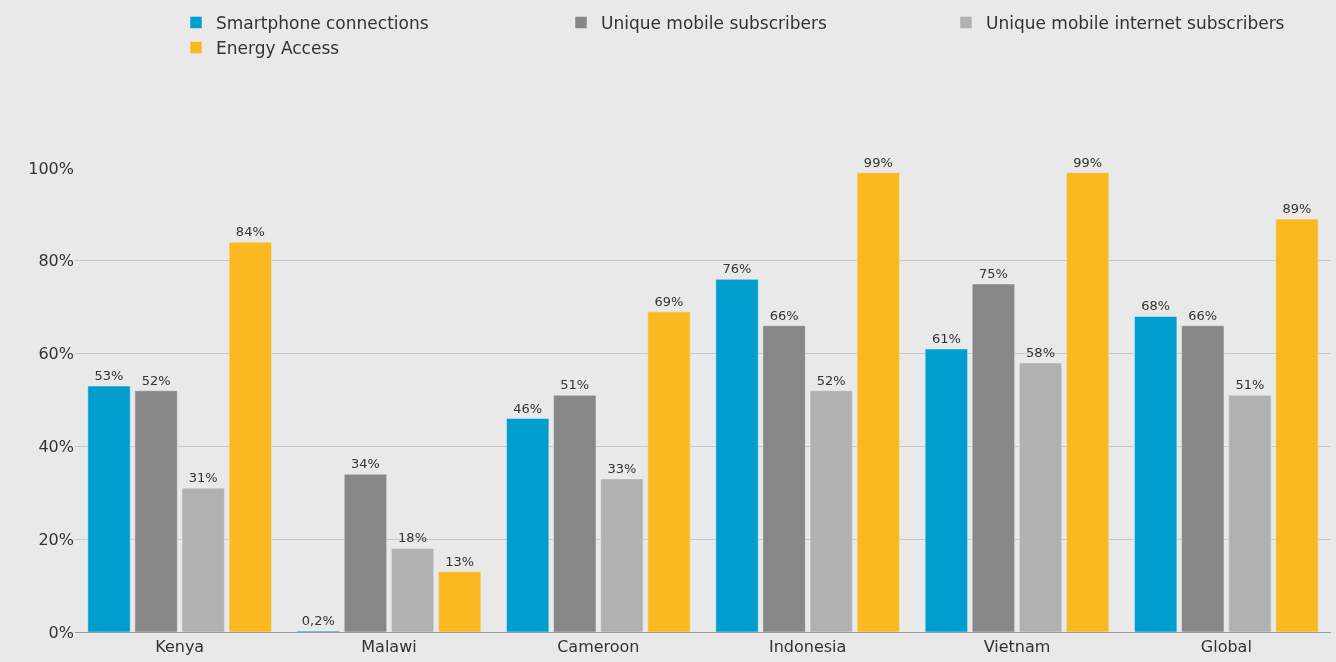 The height and width of the screenshot is (662, 1336). What do you see at coordinates (278, 48) in the screenshot?
I see `legend-label: Energy Access` at bounding box center [278, 48].